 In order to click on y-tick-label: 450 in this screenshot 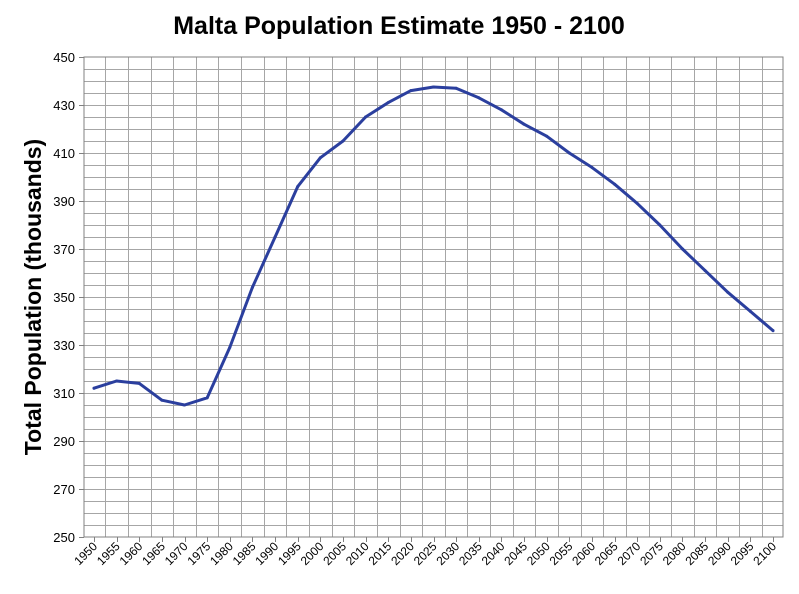, I will do `click(64, 57)`.